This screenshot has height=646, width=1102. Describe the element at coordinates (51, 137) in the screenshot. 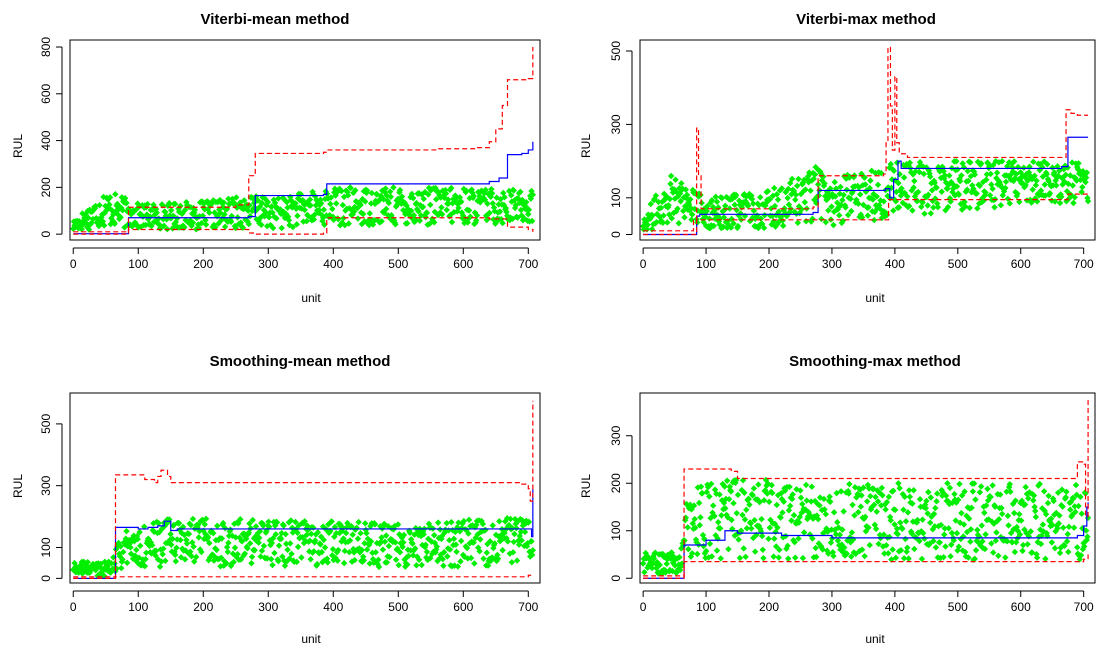

I see `y-axis: 0 200 400 600 800` at that location.